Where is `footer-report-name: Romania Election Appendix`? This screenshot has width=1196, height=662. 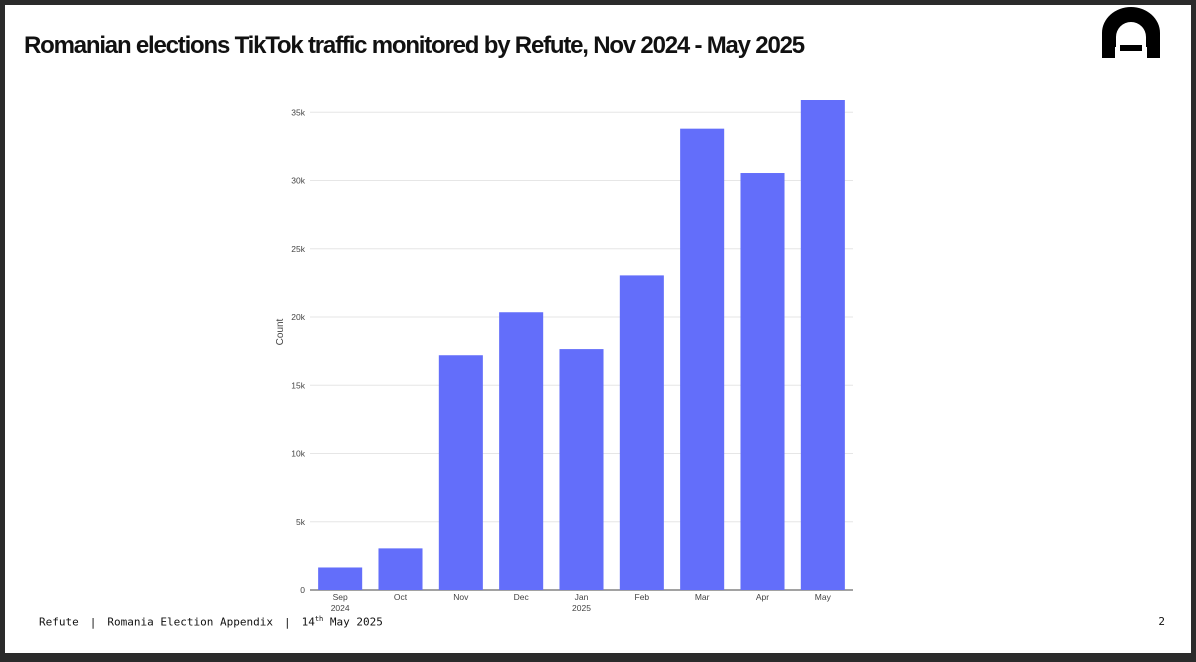 footer-report-name: Romania Election Appendix is located at coordinates (190, 622).